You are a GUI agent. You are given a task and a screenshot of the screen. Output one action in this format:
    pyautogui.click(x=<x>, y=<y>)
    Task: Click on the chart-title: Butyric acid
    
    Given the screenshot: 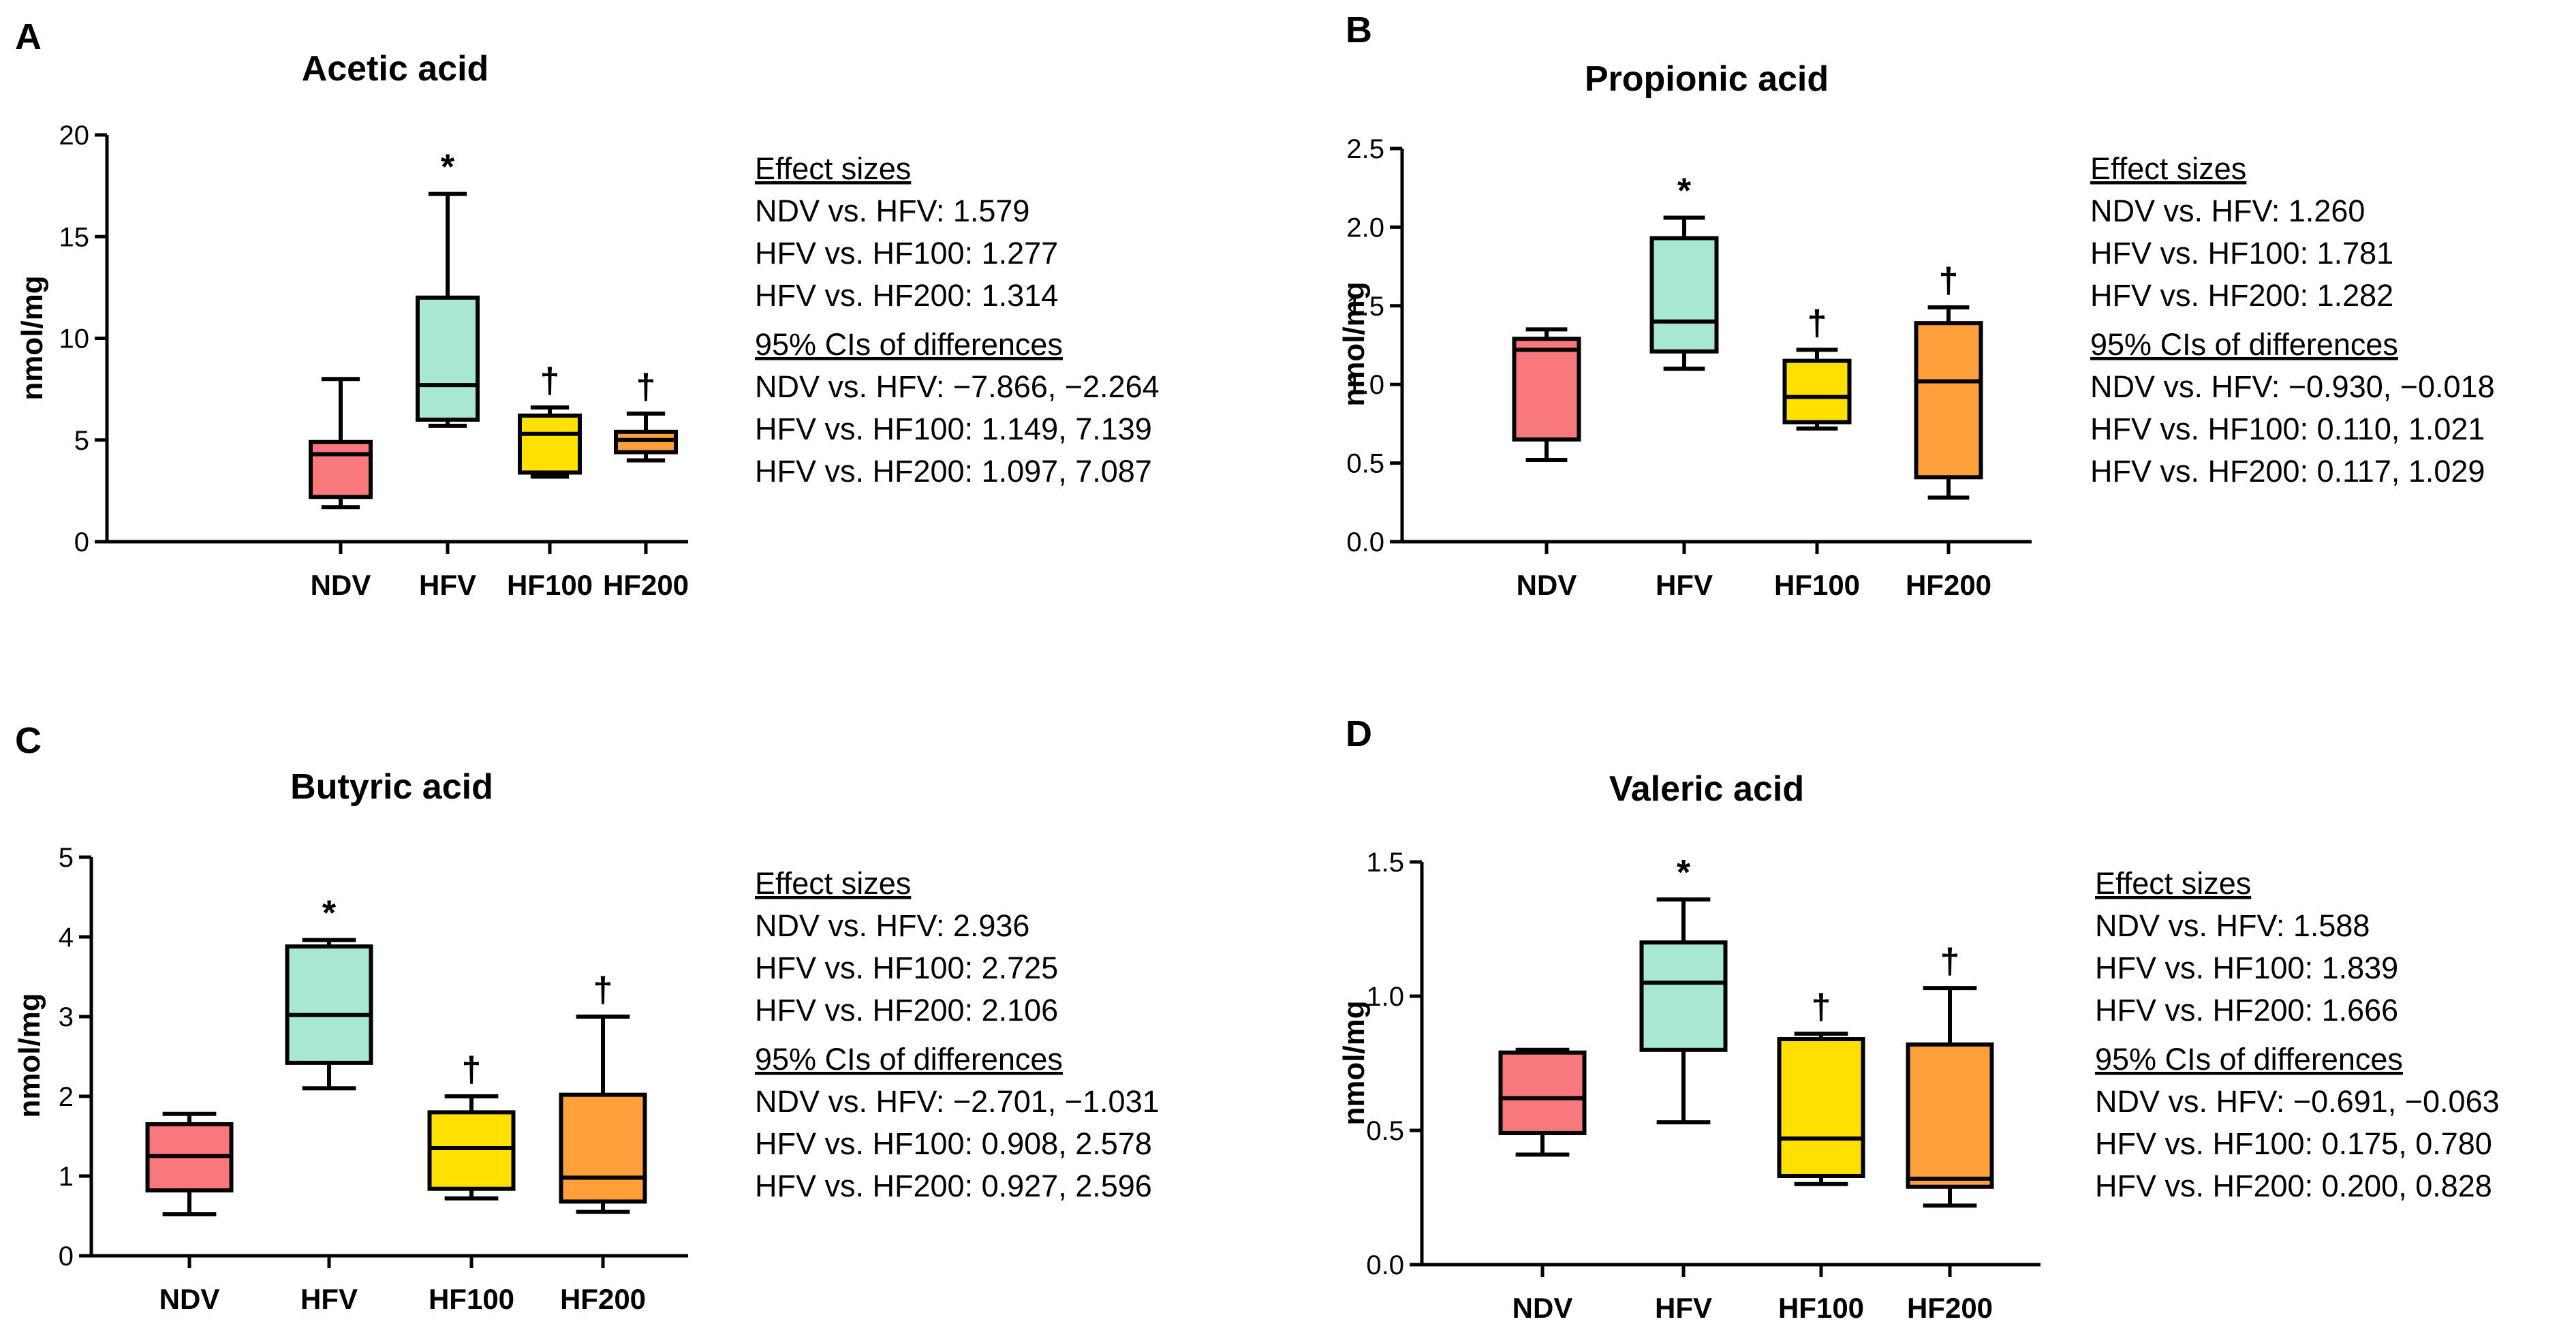 What is the action you would take?
    pyautogui.click(x=391, y=787)
    